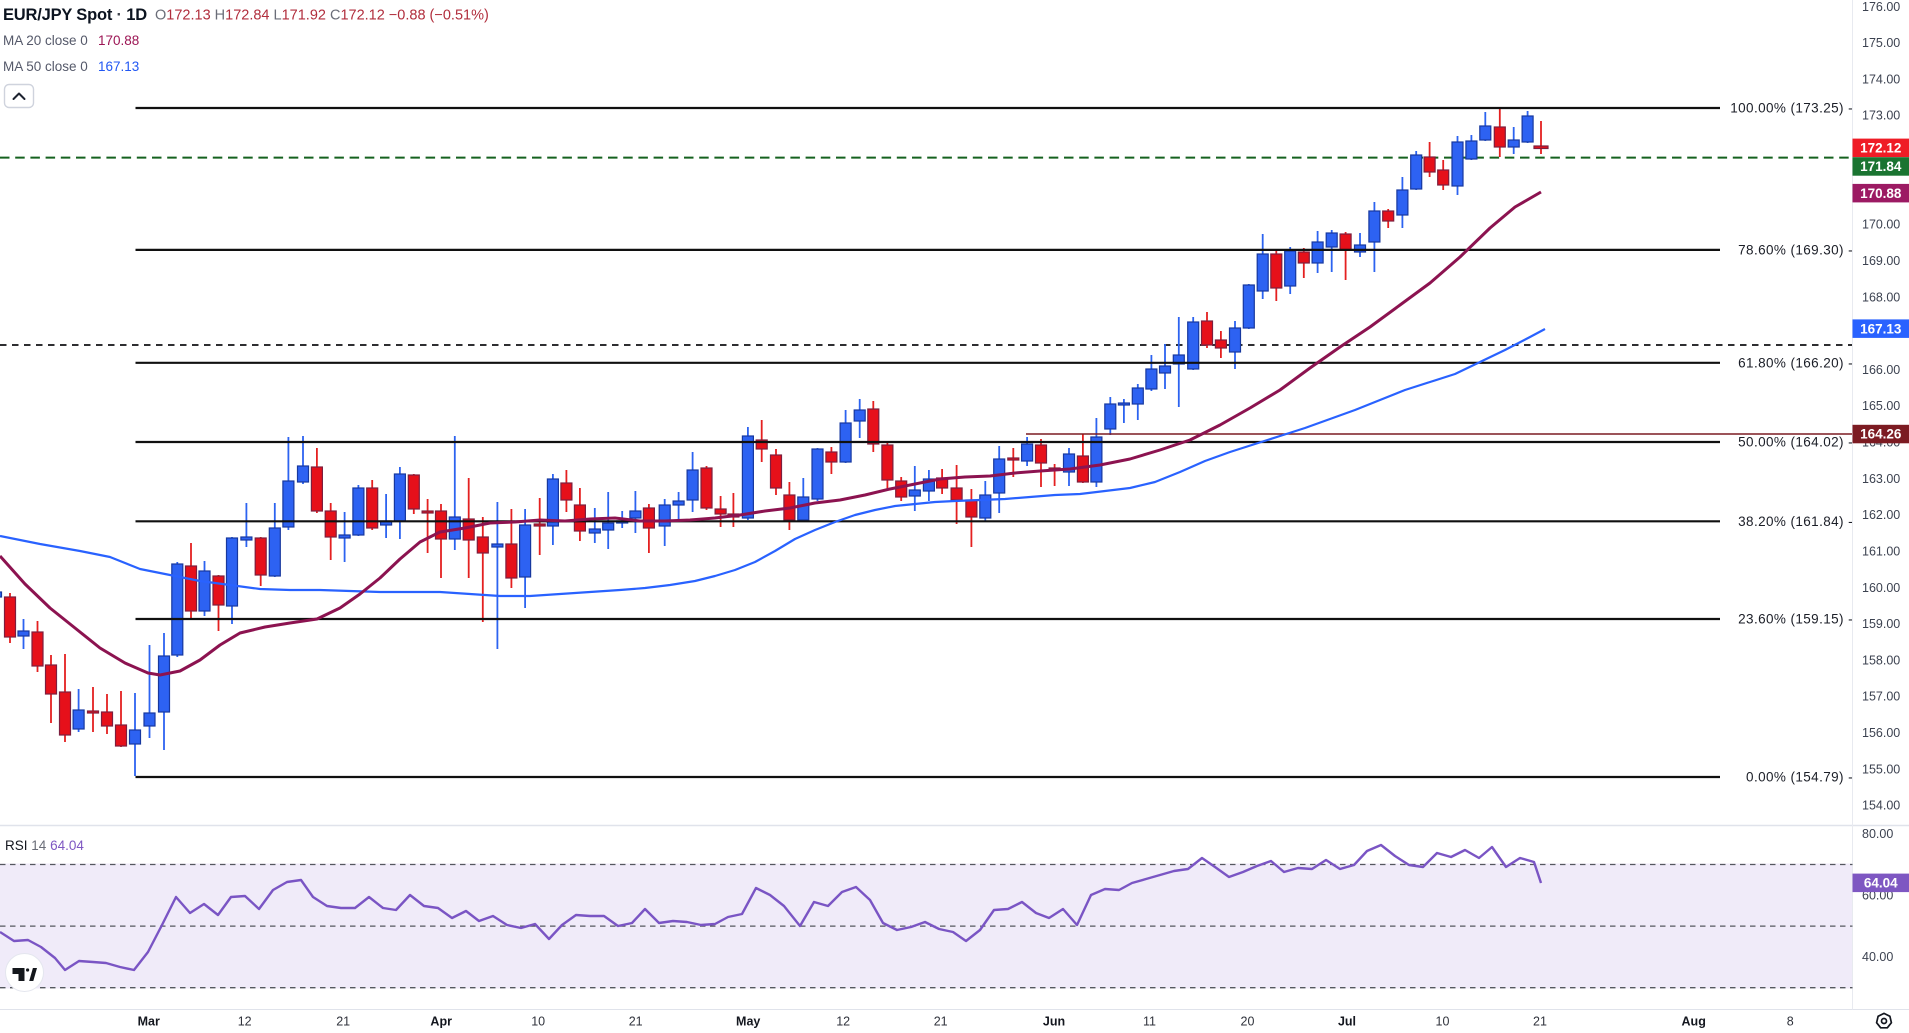 This screenshot has width=1909, height=1033. Describe the element at coordinates (1881, 769) in the screenshot. I see `svg-text: 155.00` at that location.